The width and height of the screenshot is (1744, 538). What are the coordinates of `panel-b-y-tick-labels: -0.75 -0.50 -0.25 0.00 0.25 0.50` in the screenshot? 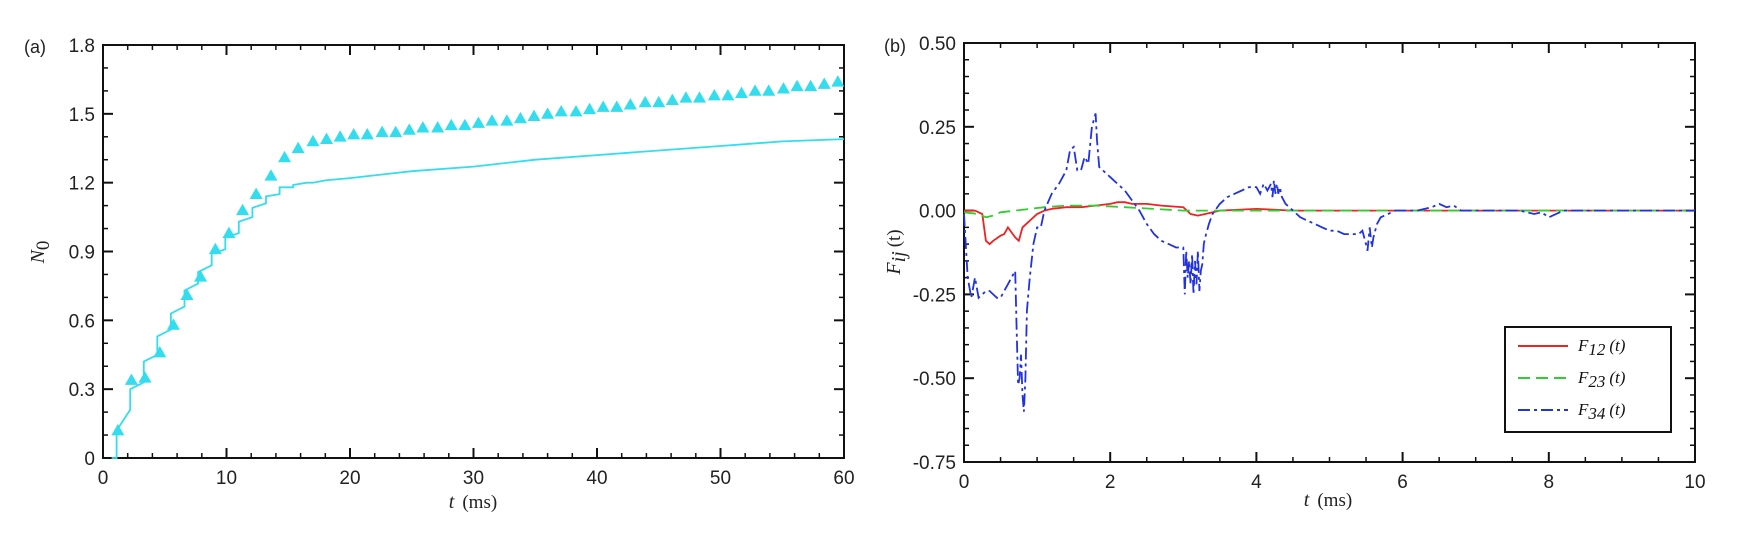 It's located at (934, 254).